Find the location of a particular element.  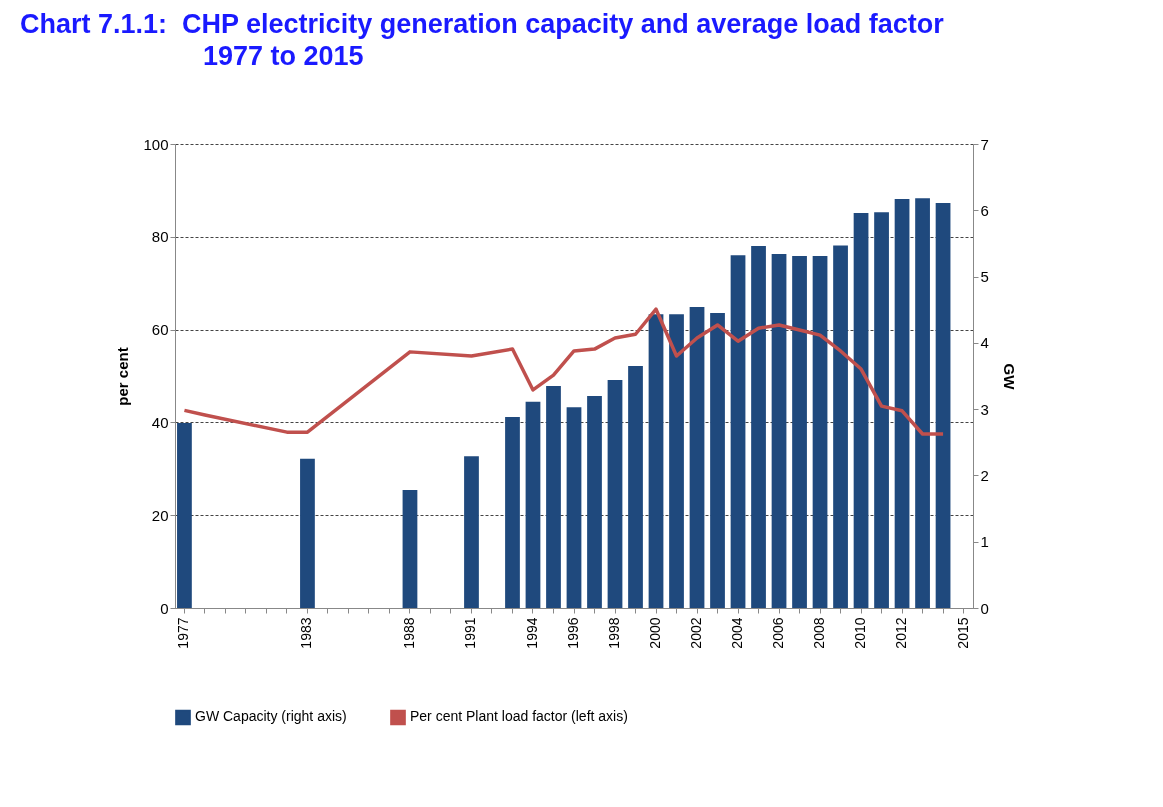

y2-tick-label: 2 is located at coordinates (984, 475).